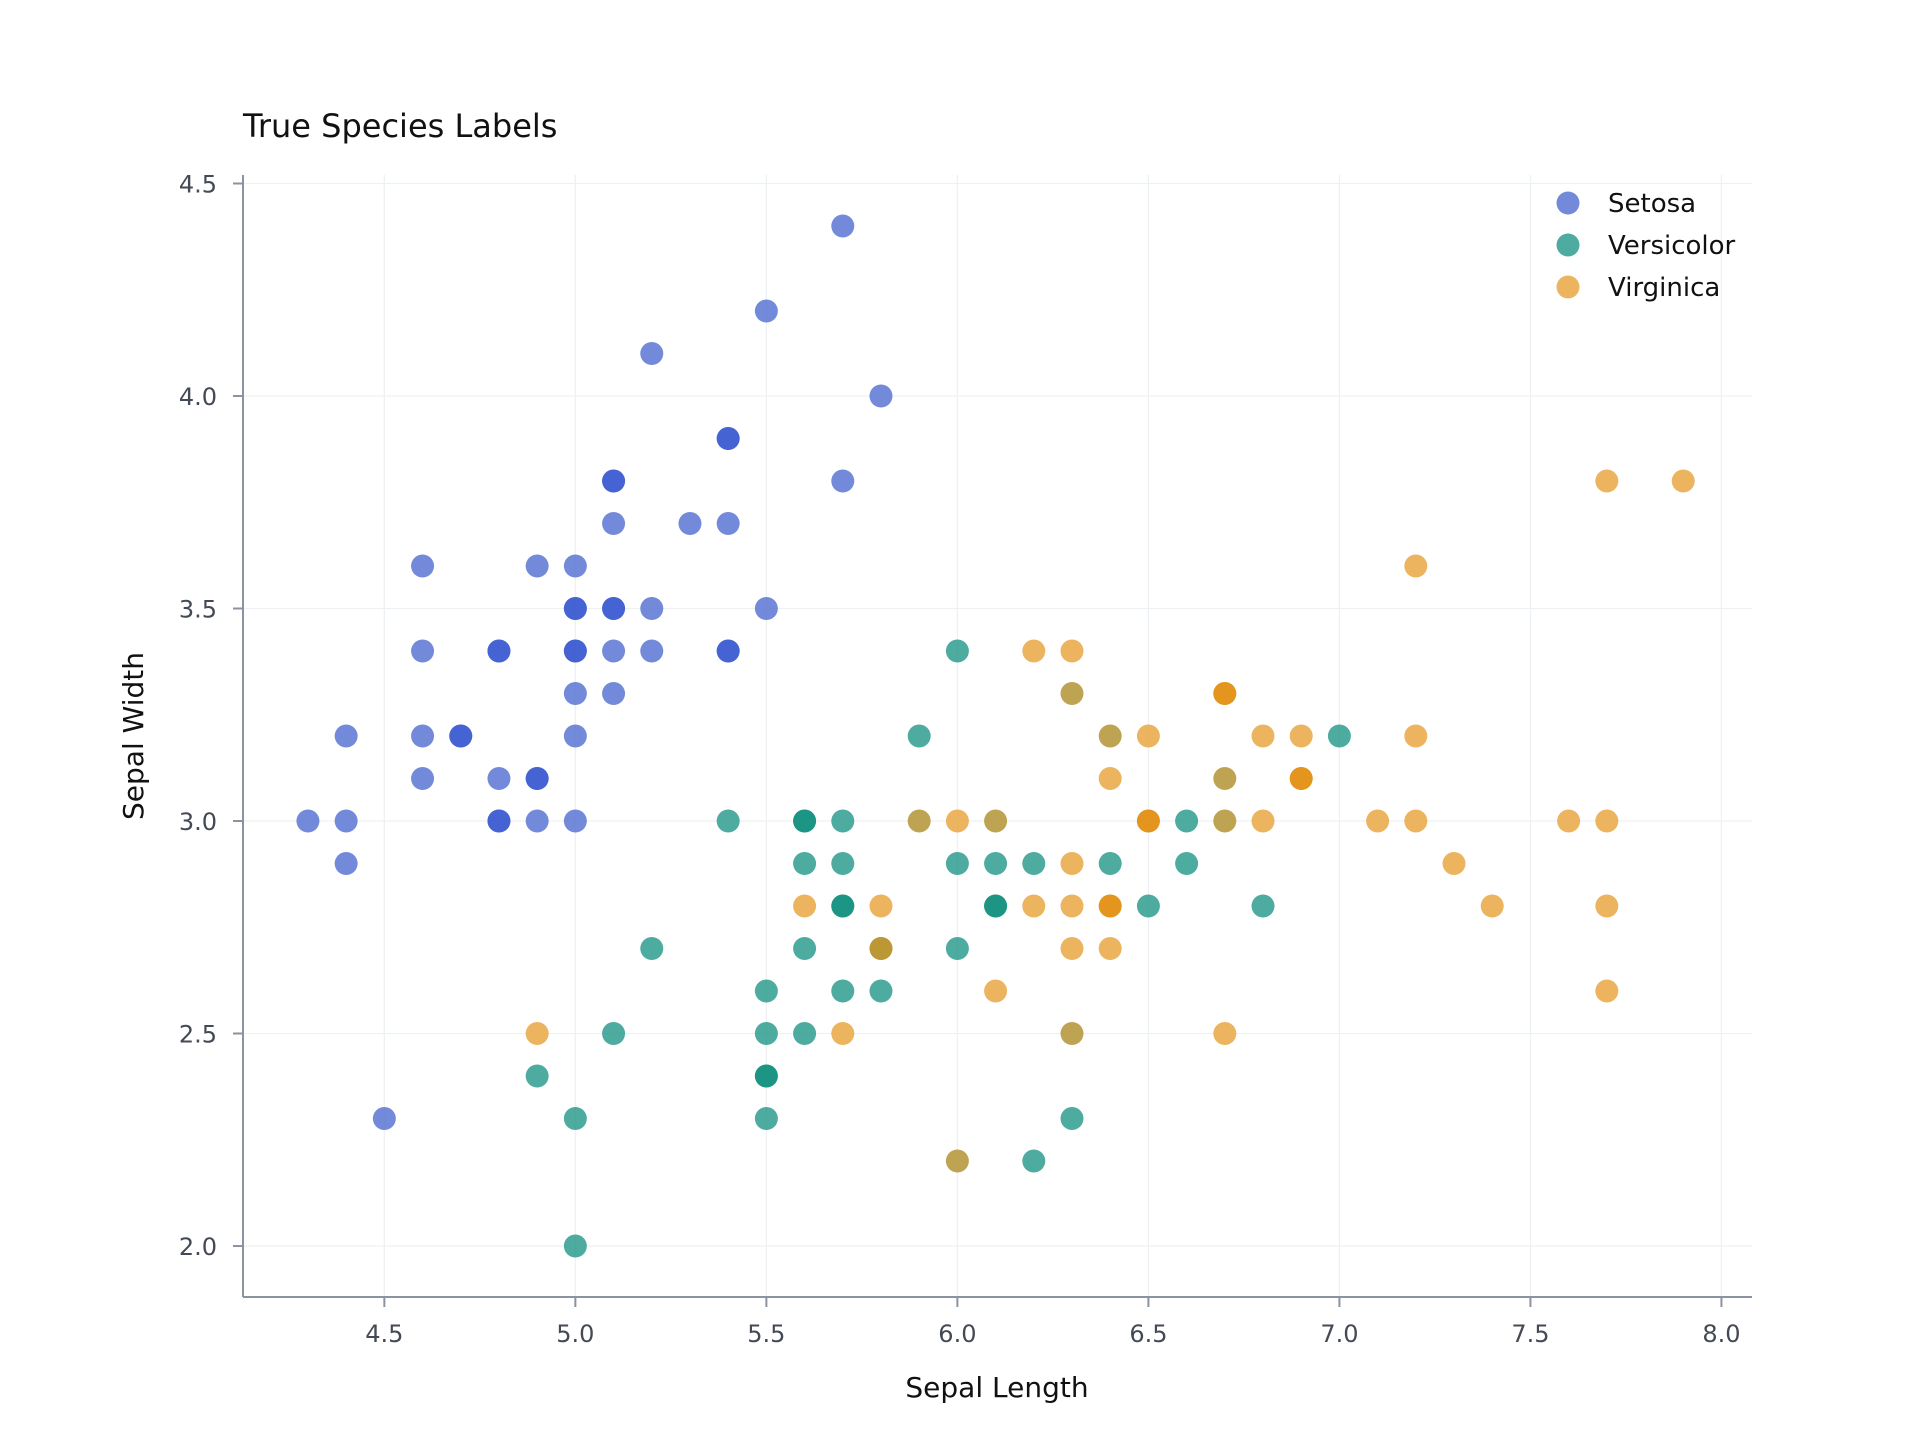 The width and height of the screenshot is (1920, 1440). What do you see at coordinates (198, 1247) in the screenshot?
I see `y-tick-label: 2.0` at bounding box center [198, 1247].